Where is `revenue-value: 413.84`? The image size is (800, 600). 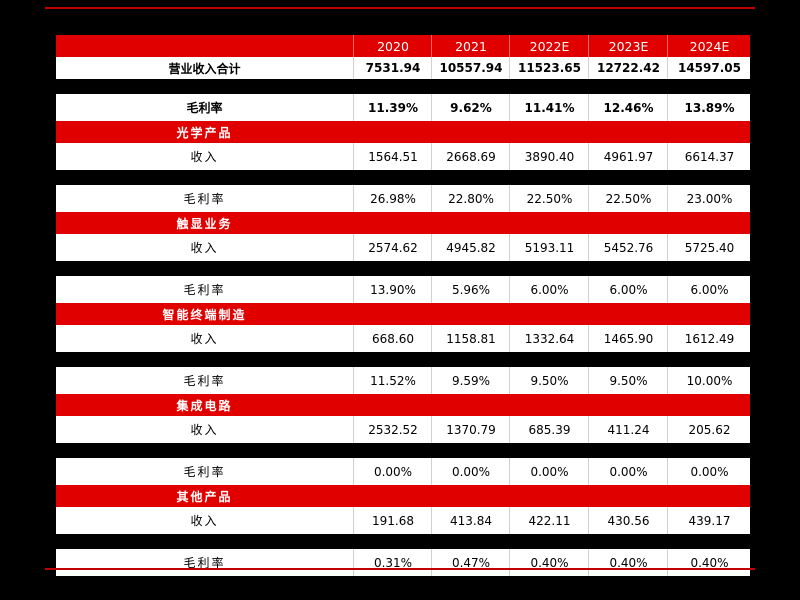
revenue-value: 413.84 is located at coordinates (470, 520).